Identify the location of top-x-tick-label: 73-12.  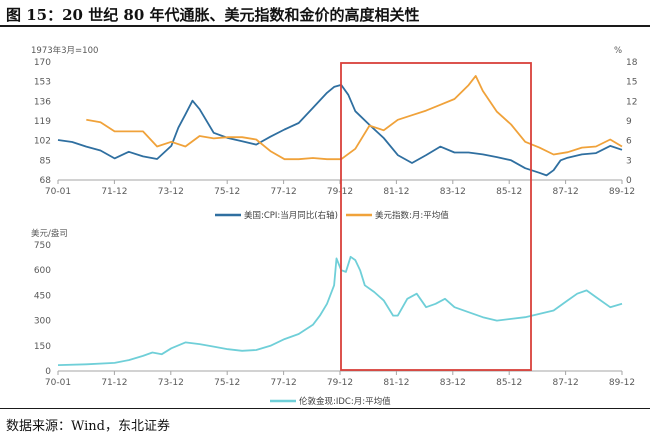
(171, 192).